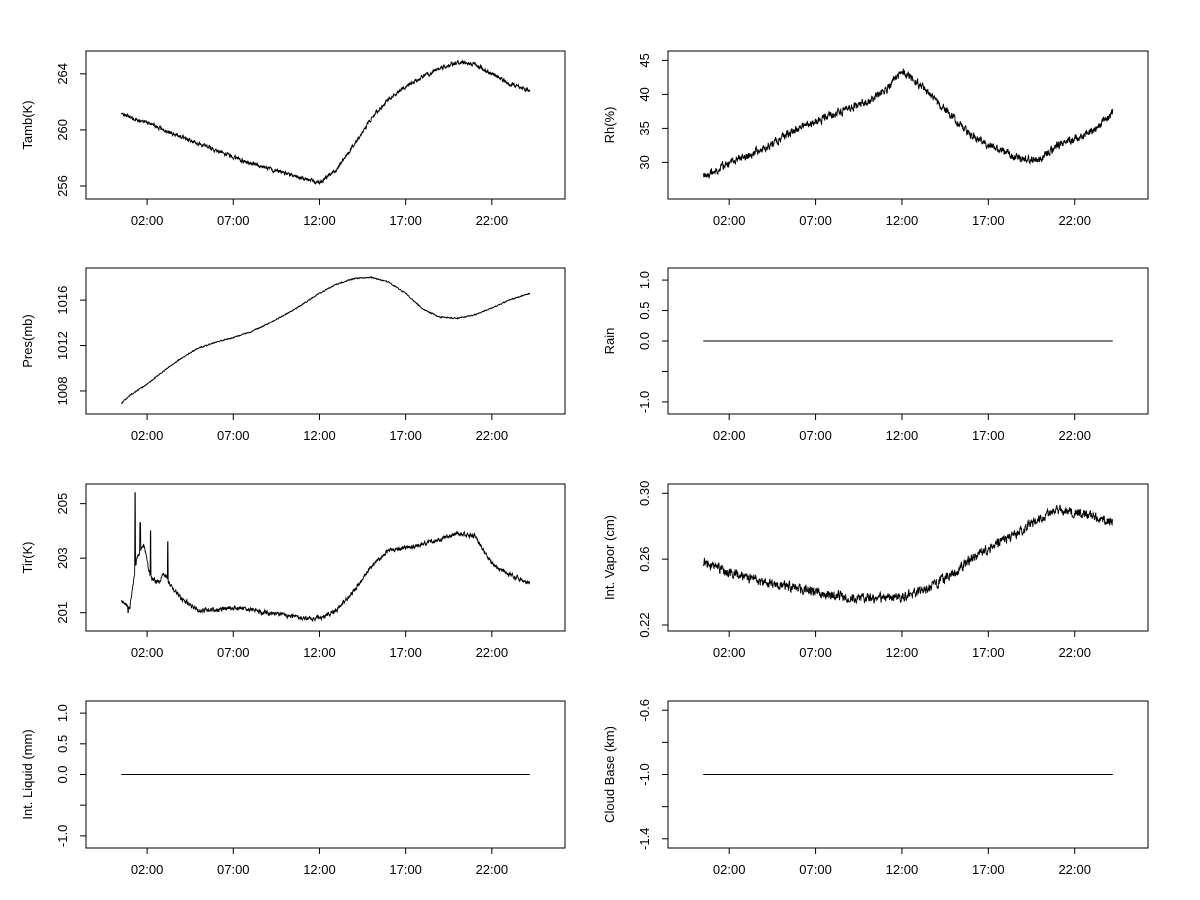 The image size is (1200, 900). Describe the element at coordinates (62, 300) in the screenshot. I see `y-tick-label: 1016` at that location.